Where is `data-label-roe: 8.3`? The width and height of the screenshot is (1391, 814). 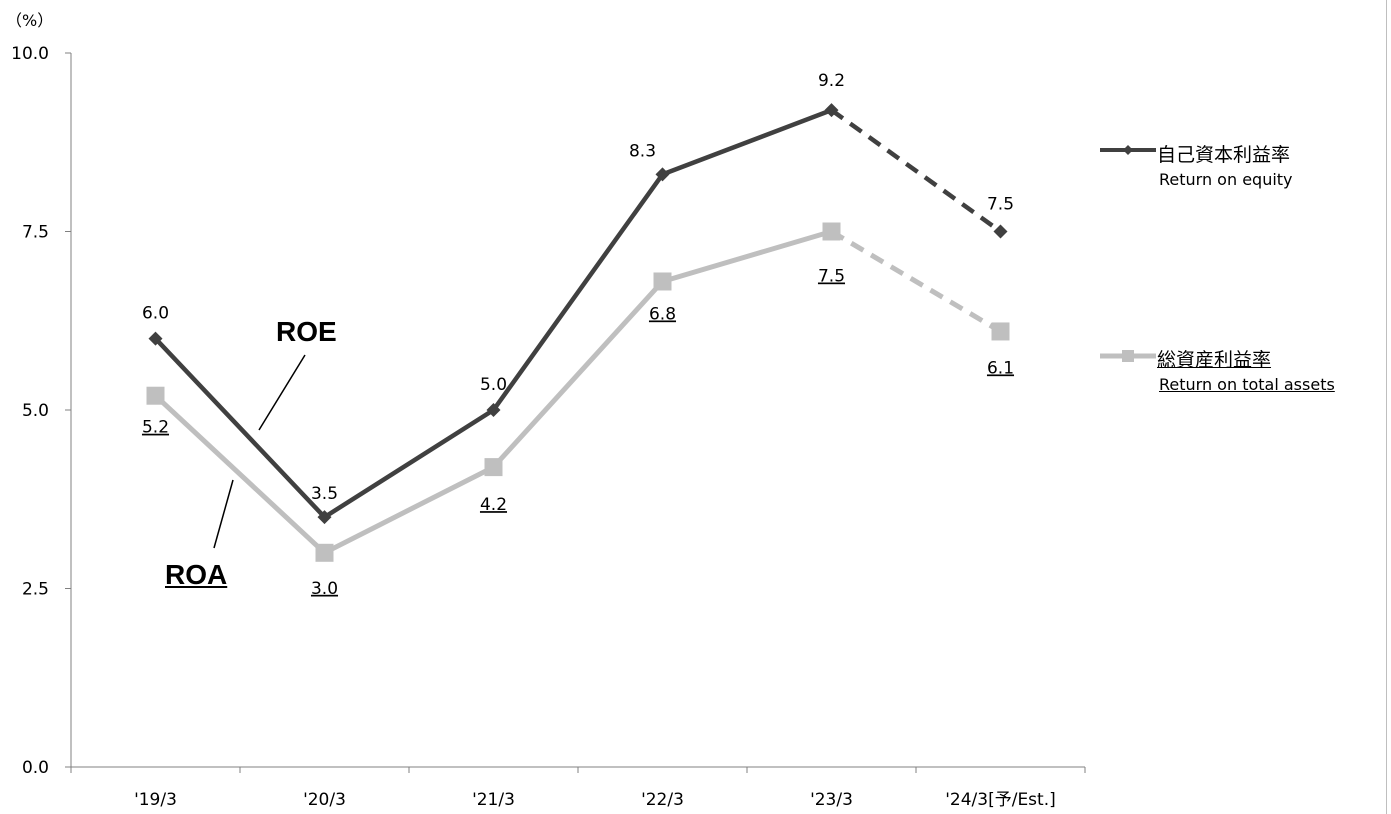 data-label-roe: 8.3 is located at coordinates (642, 151).